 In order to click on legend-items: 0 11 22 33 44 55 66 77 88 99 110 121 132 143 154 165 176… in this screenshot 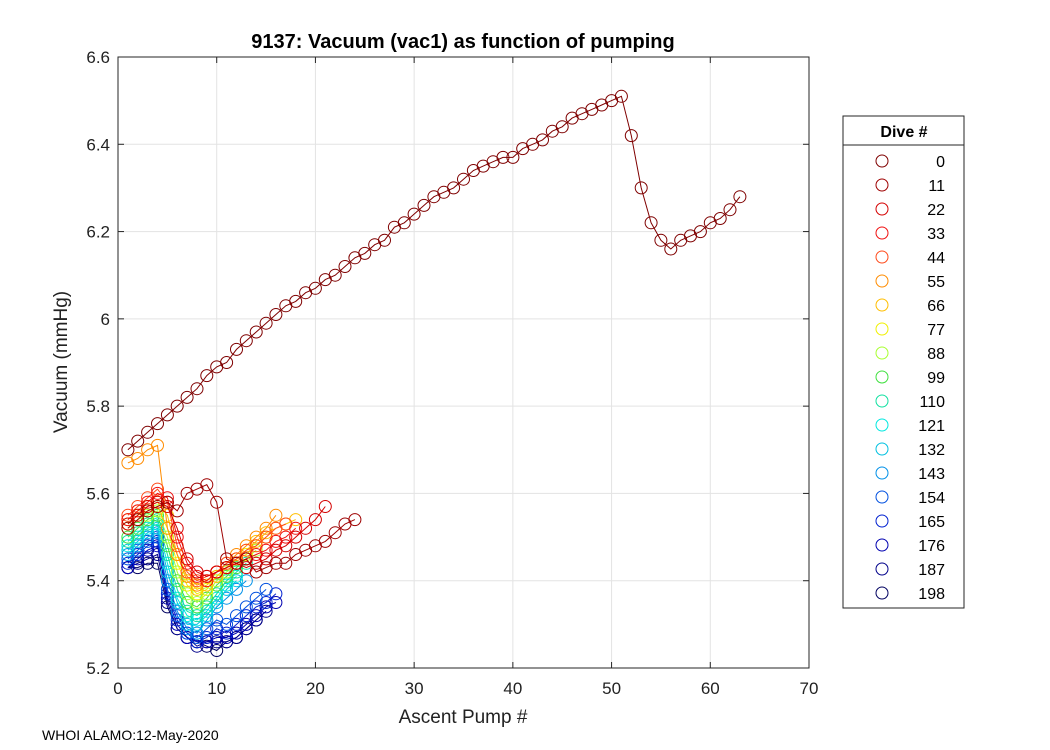, I will do `click(910, 378)`.